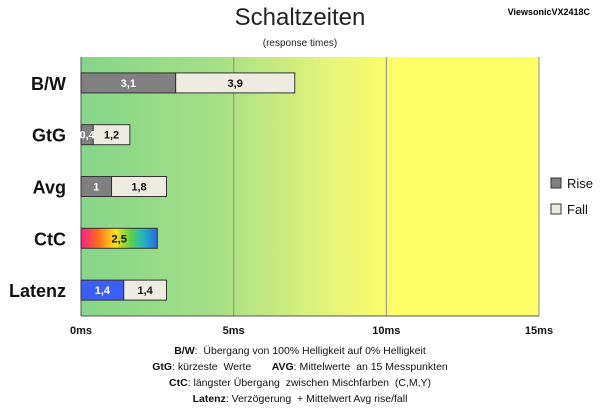 Image resolution: width=600 pixels, height=415 pixels. I want to click on bar-label-rise: 3,1, so click(128, 84).